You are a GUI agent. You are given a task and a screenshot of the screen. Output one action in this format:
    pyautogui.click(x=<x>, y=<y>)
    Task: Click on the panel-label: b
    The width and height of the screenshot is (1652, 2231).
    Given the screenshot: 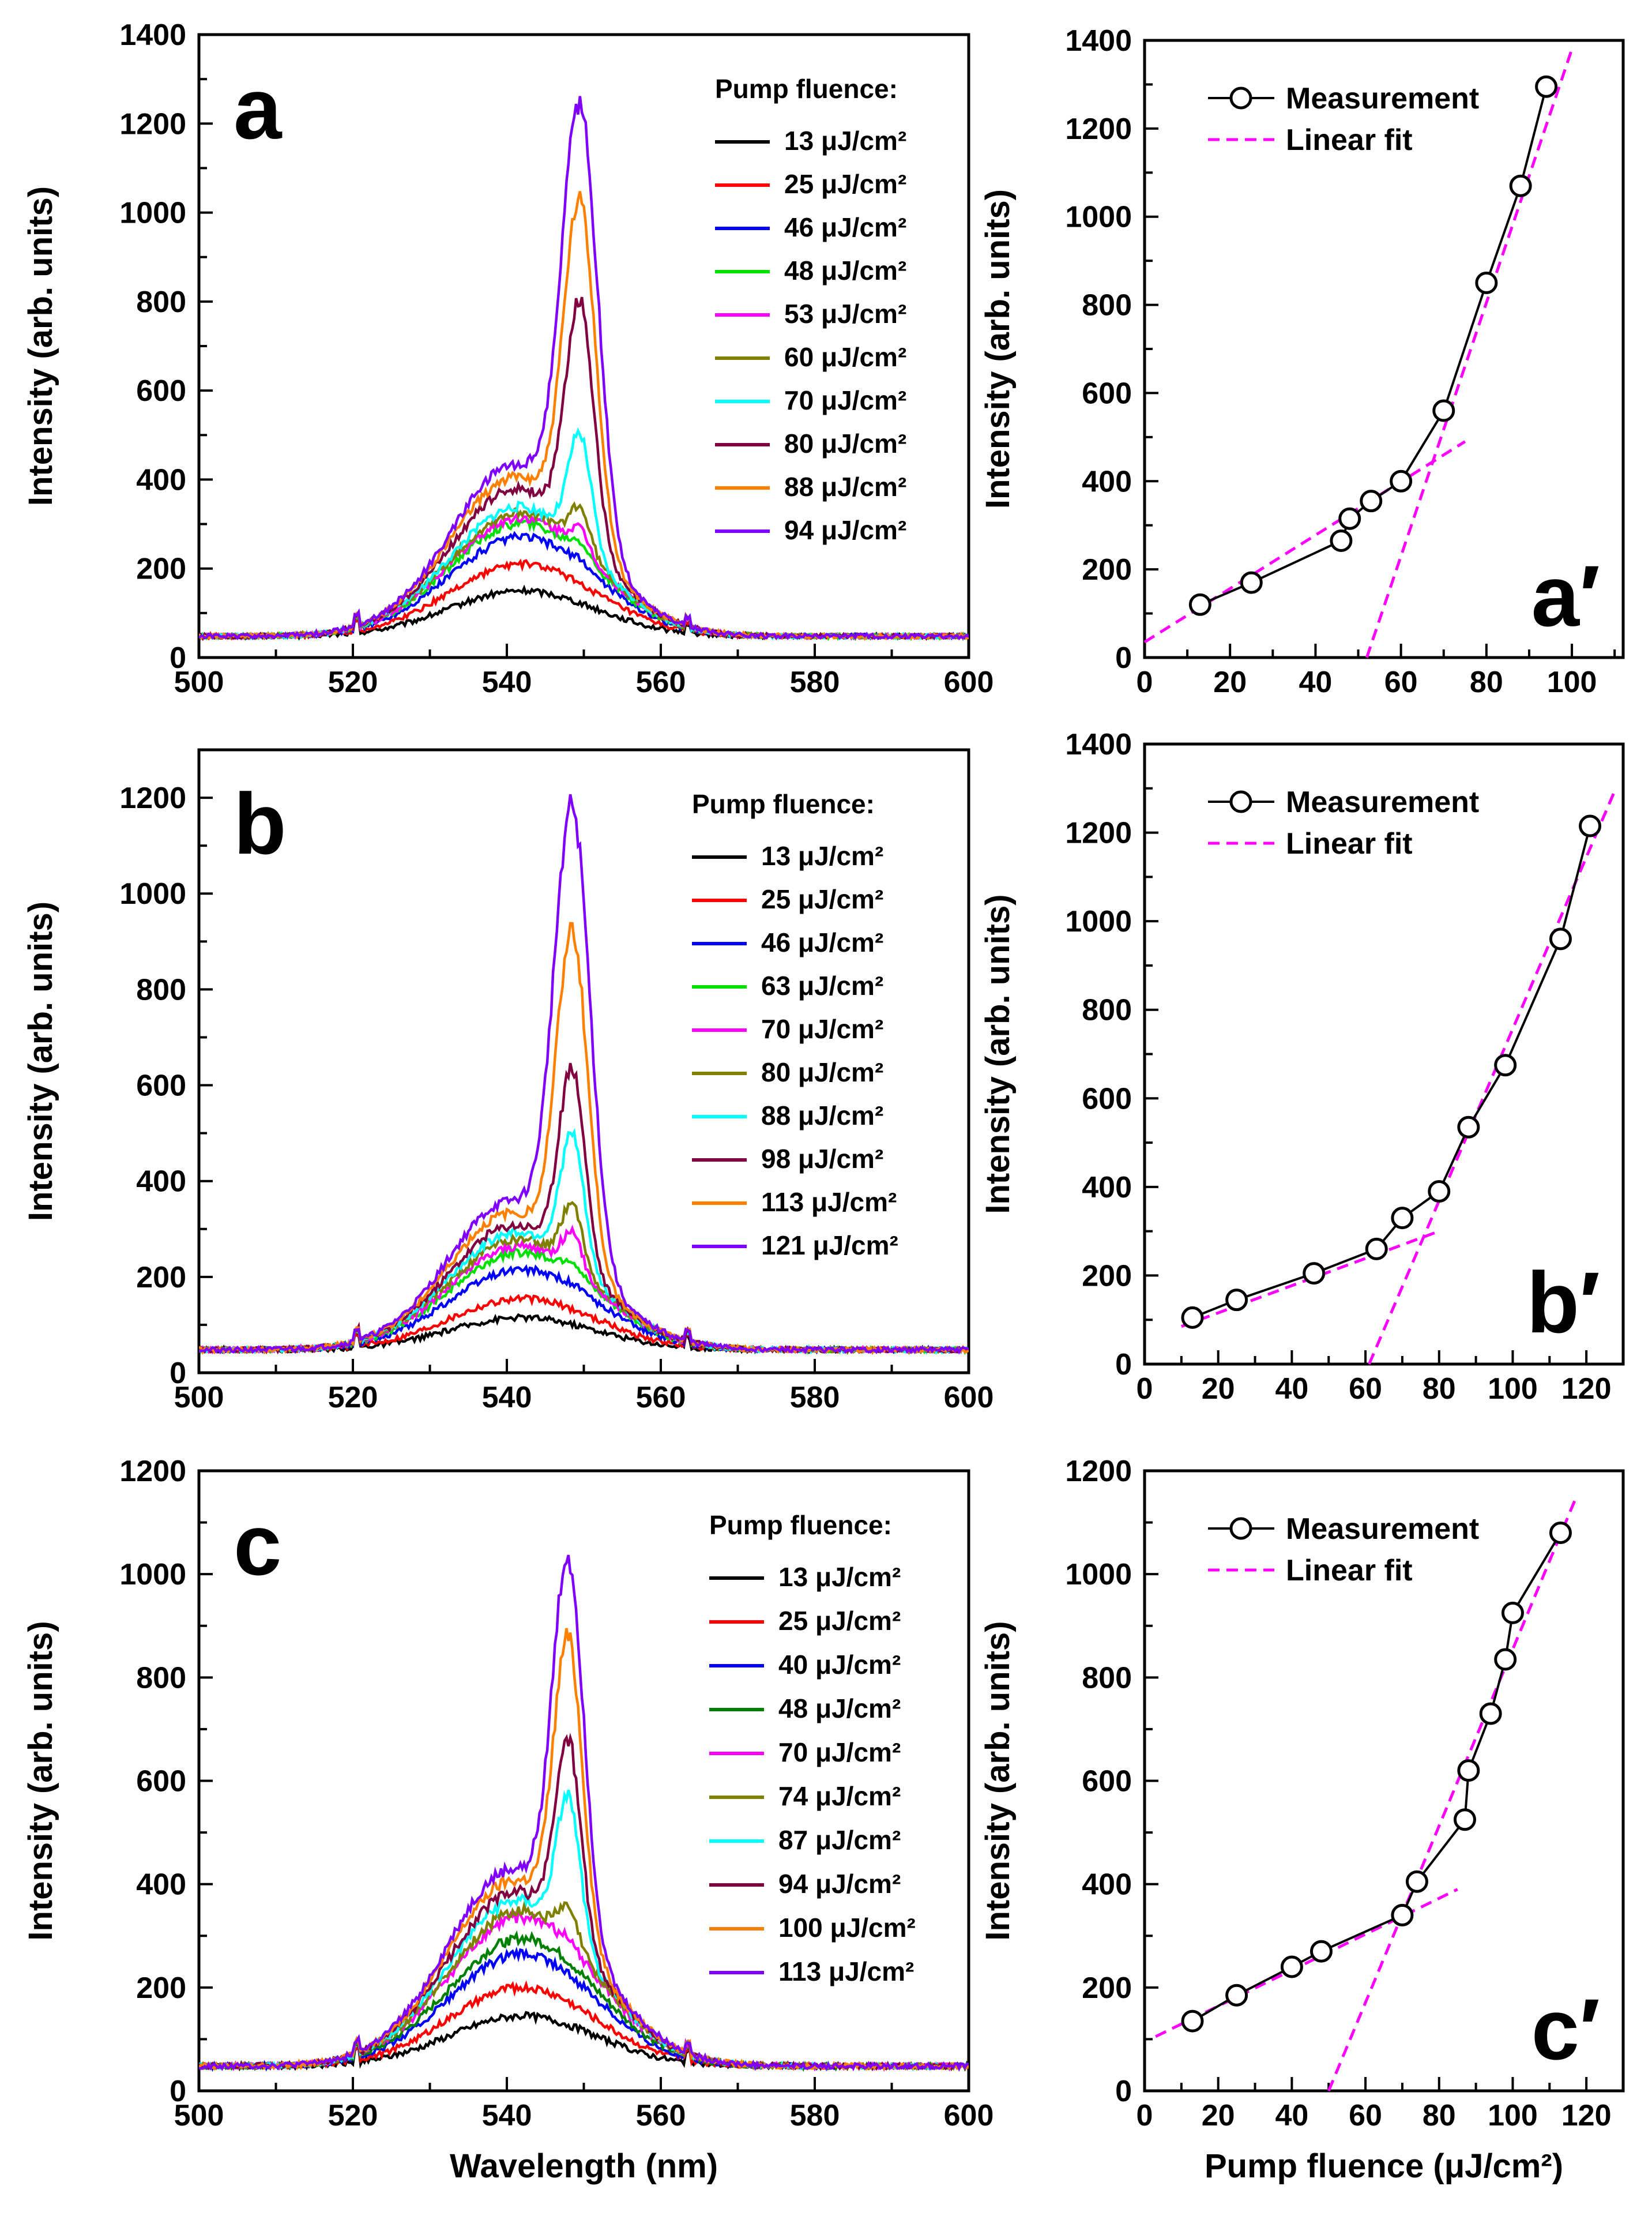 What is the action you would take?
    pyautogui.click(x=260, y=823)
    